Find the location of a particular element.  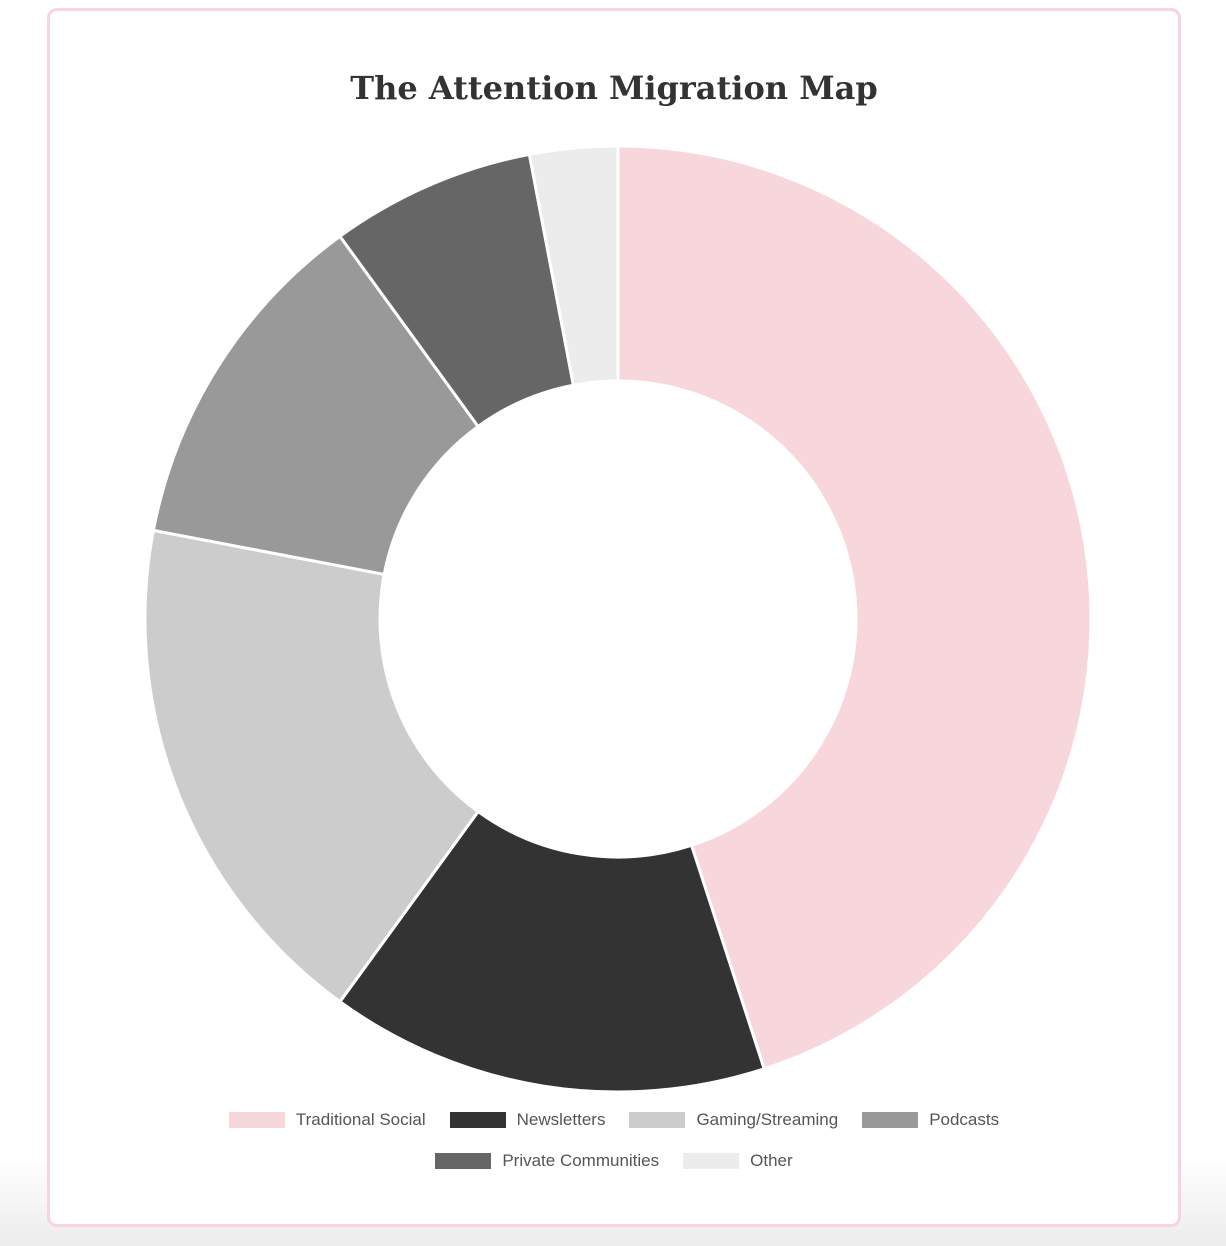

legend-label: Podcasts is located at coordinates (964, 1119).